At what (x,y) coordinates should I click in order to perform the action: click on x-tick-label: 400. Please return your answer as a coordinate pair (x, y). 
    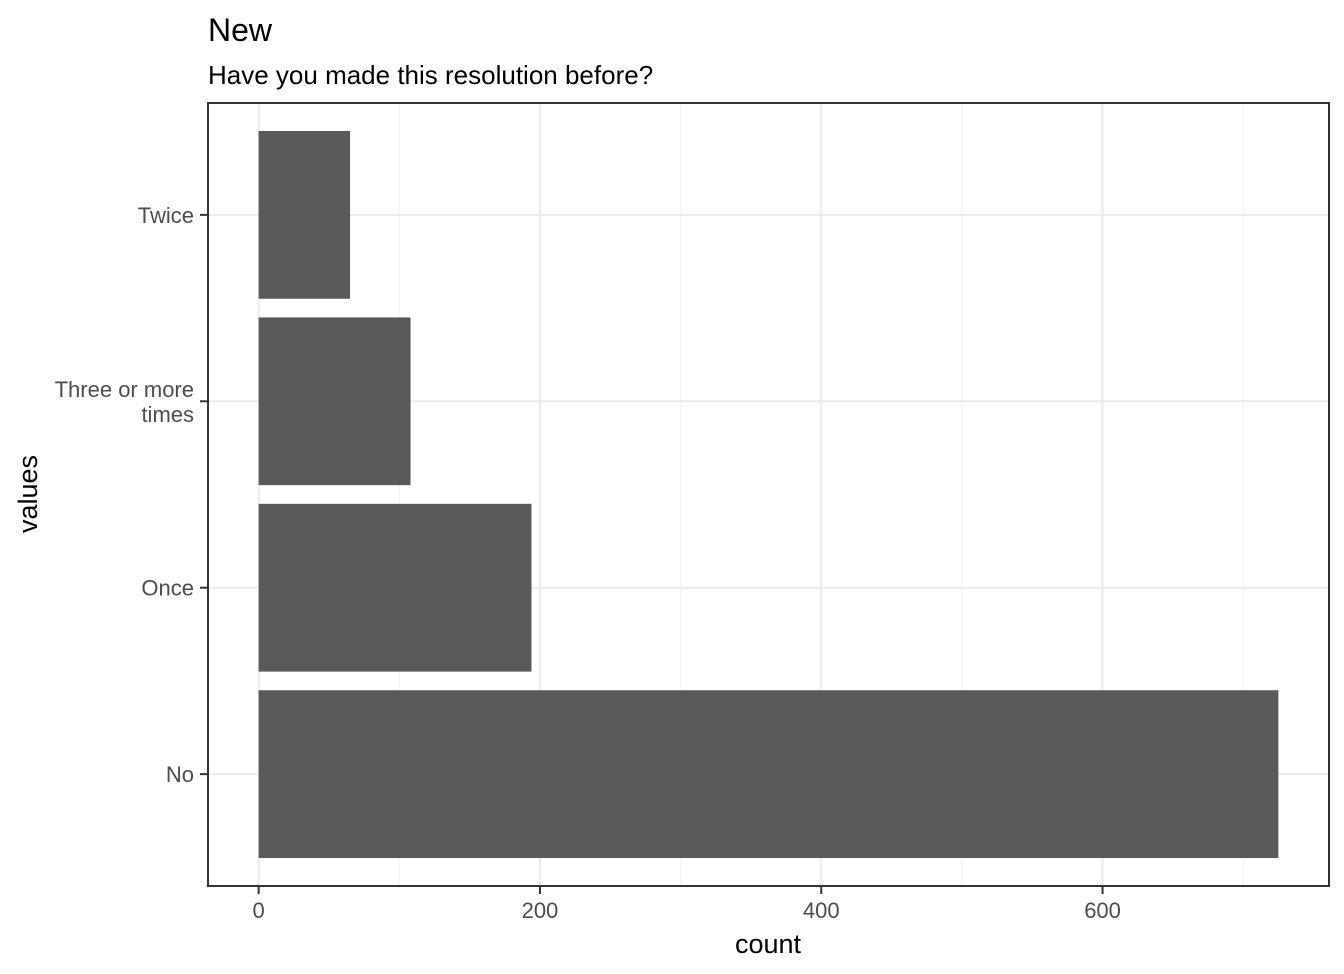
    Looking at the image, I should click on (821, 910).